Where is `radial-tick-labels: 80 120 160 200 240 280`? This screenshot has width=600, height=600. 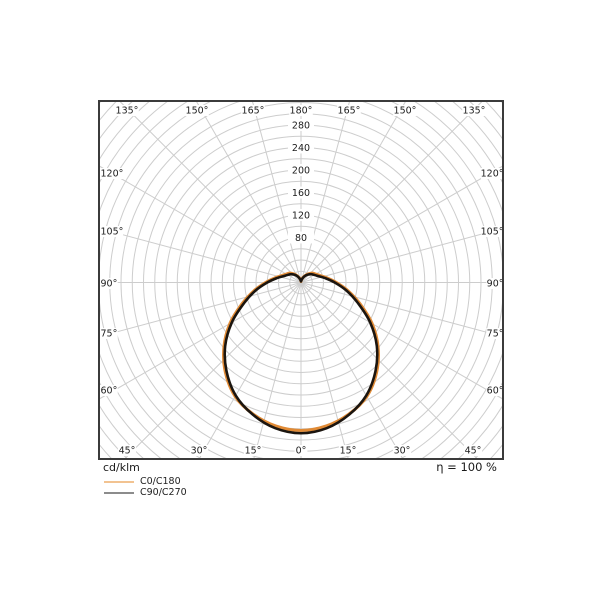
radial-tick-labels: 80 120 160 200 240 280 is located at coordinates (301, 181).